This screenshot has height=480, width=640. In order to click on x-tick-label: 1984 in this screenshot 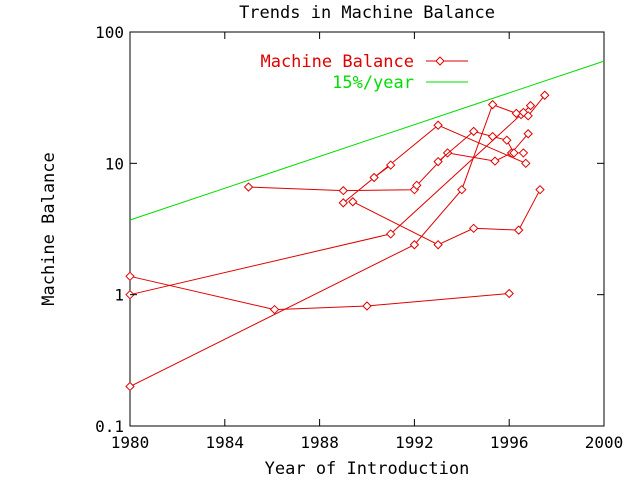, I will do `click(225, 442)`.